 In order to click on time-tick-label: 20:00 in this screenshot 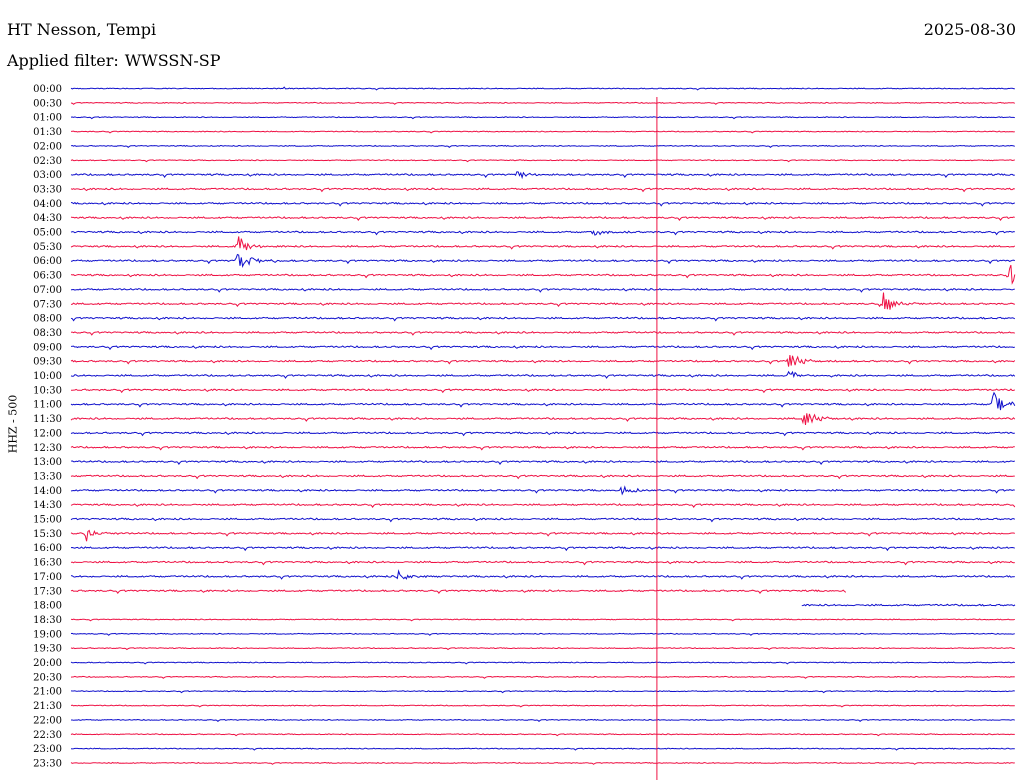, I will do `click(47, 663)`.